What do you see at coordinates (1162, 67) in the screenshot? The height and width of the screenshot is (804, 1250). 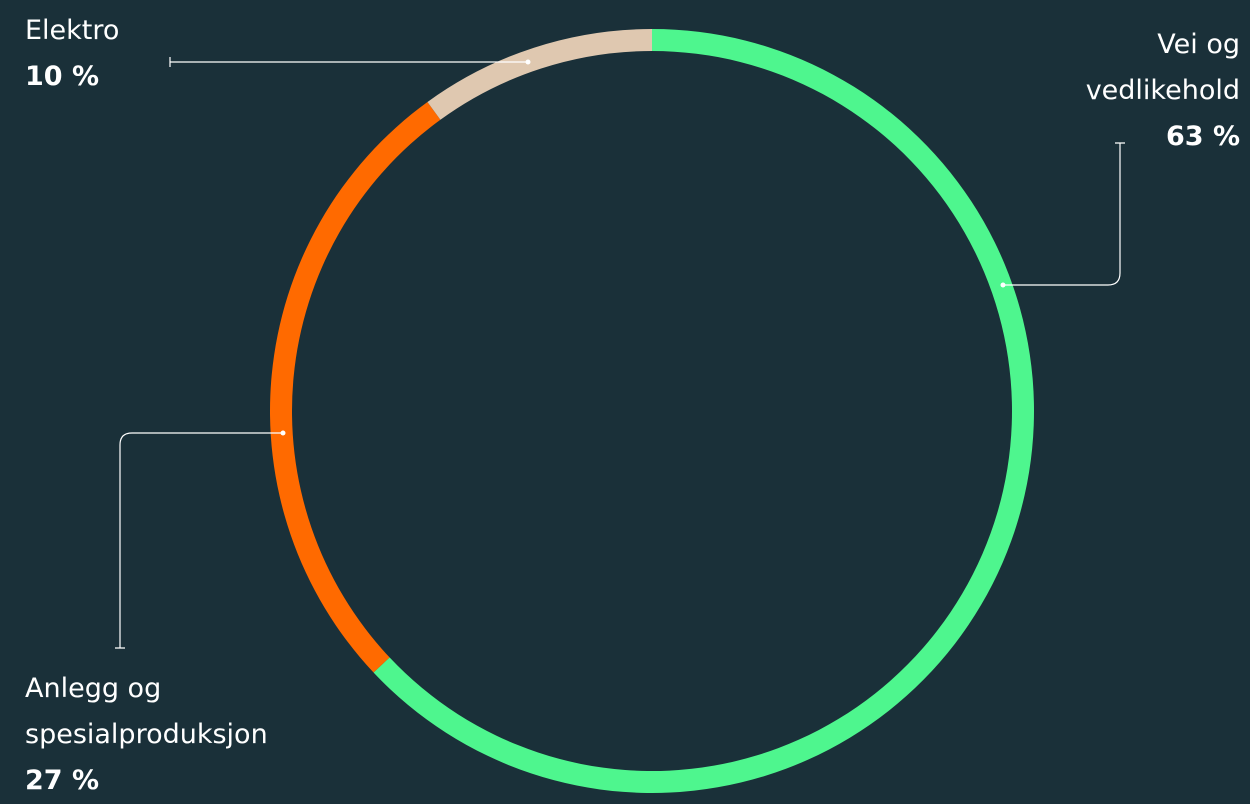 I see `category-label: Vei og vedlikehold` at bounding box center [1162, 67].